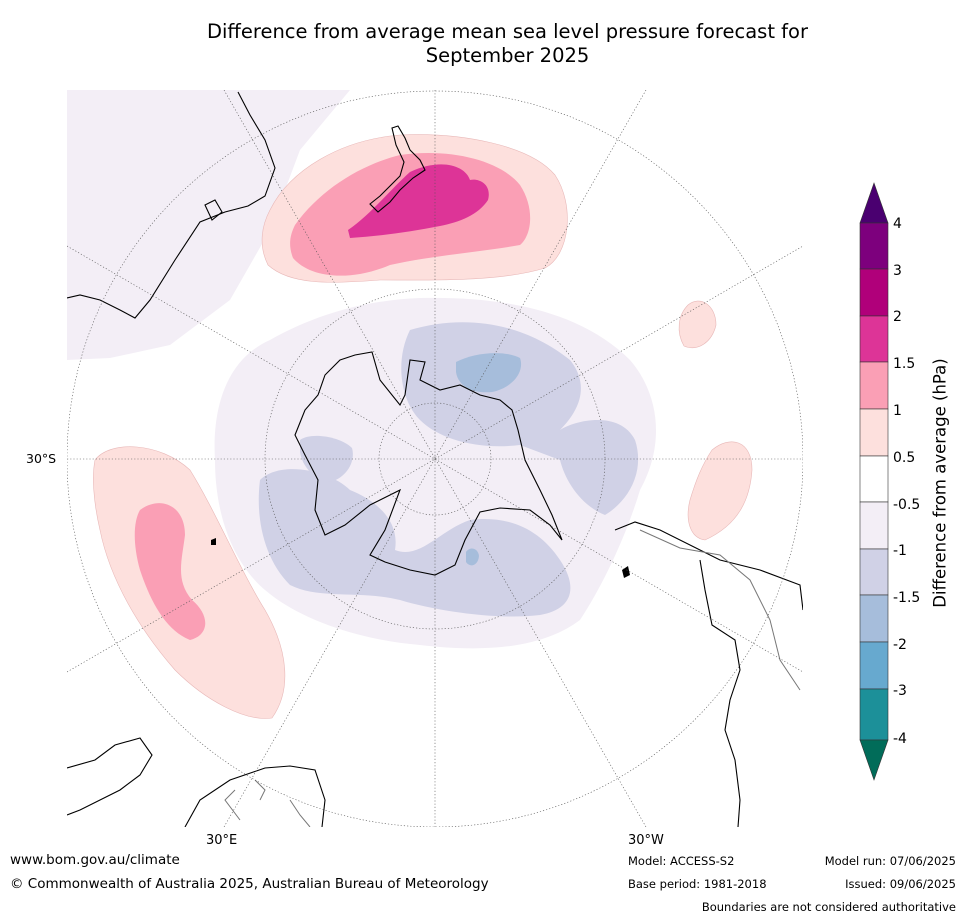 Image resolution: width=965 pixels, height=919 pixels. I want to click on footer-base-period: Base period: 1981-2018, so click(697, 884).